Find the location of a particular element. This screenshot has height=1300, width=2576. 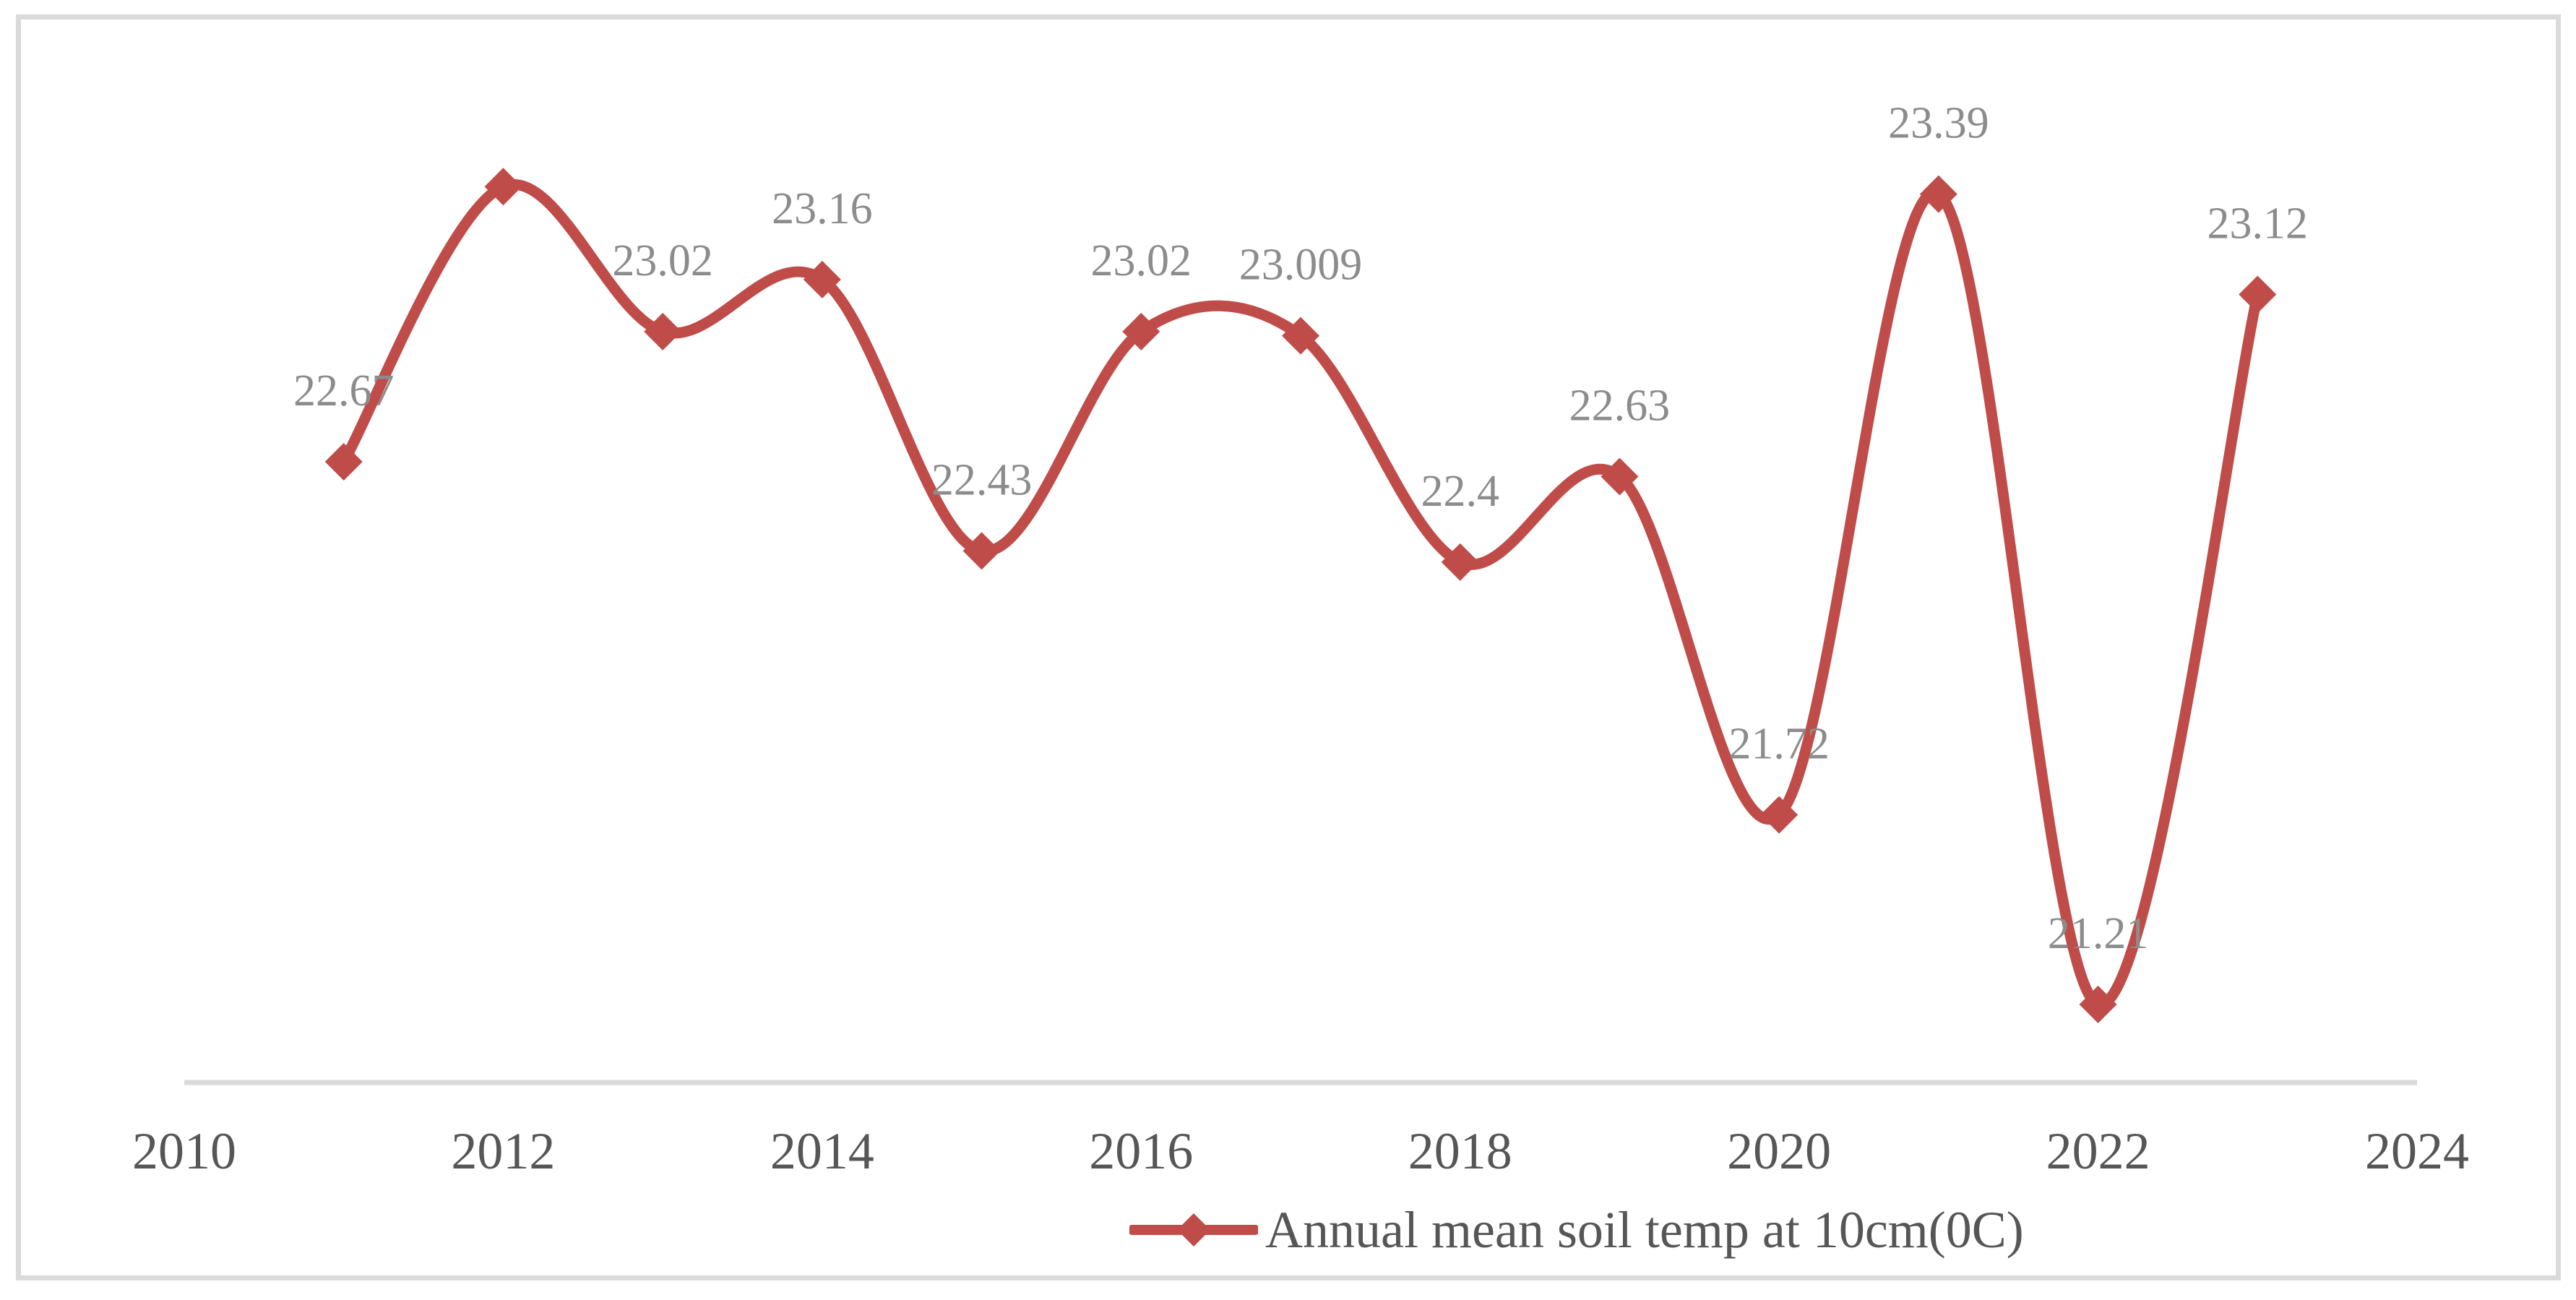

x-tick-label: 2018 is located at coordinates (1460, 1151).